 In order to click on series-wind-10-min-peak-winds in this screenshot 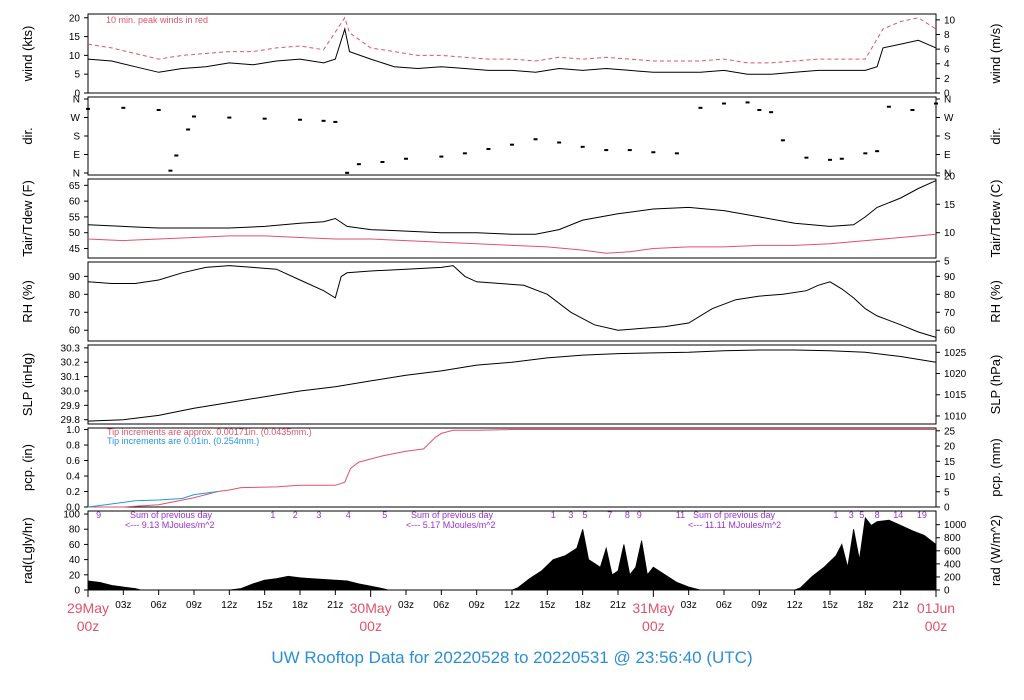, I will do `click(512, 40)`.